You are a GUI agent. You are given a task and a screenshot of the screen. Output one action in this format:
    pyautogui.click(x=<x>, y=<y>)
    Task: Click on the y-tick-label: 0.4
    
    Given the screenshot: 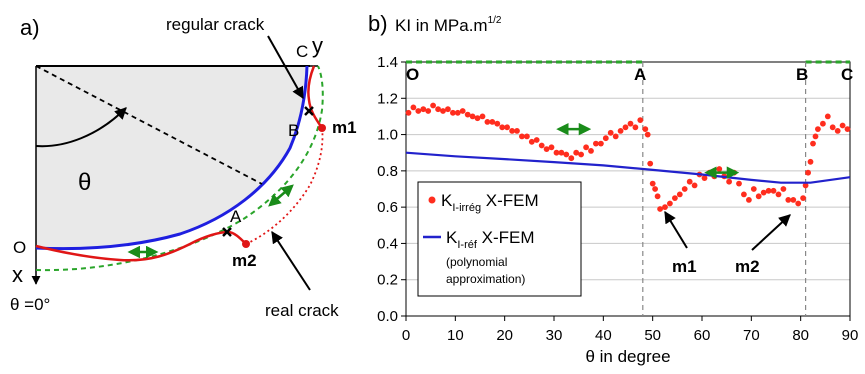 What is the action you would take?
    pyautogui.click(x=387, y=243)
    